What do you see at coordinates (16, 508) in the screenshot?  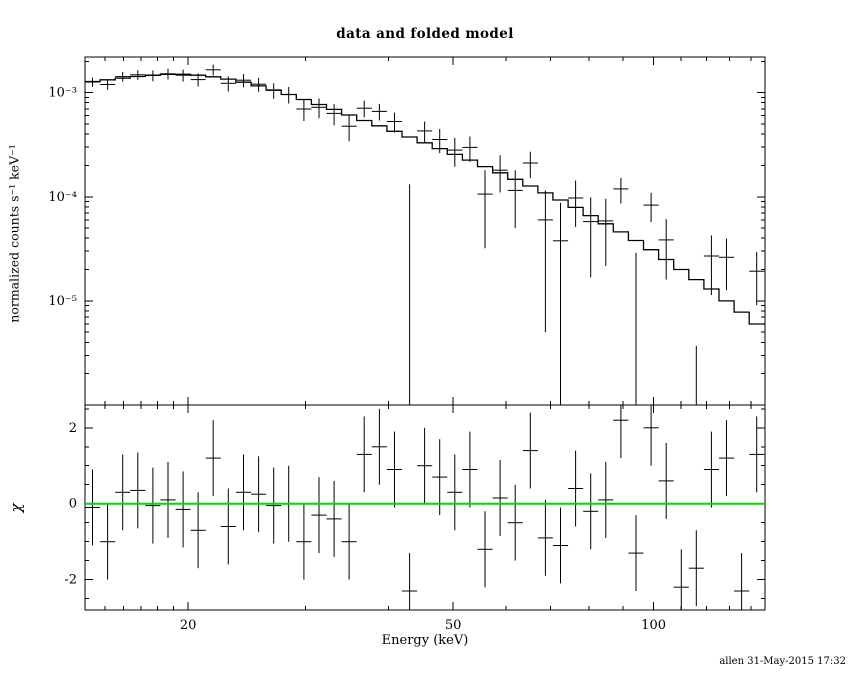 I see `y-axis-label-chi: χ` at bounding box center [16, 508].